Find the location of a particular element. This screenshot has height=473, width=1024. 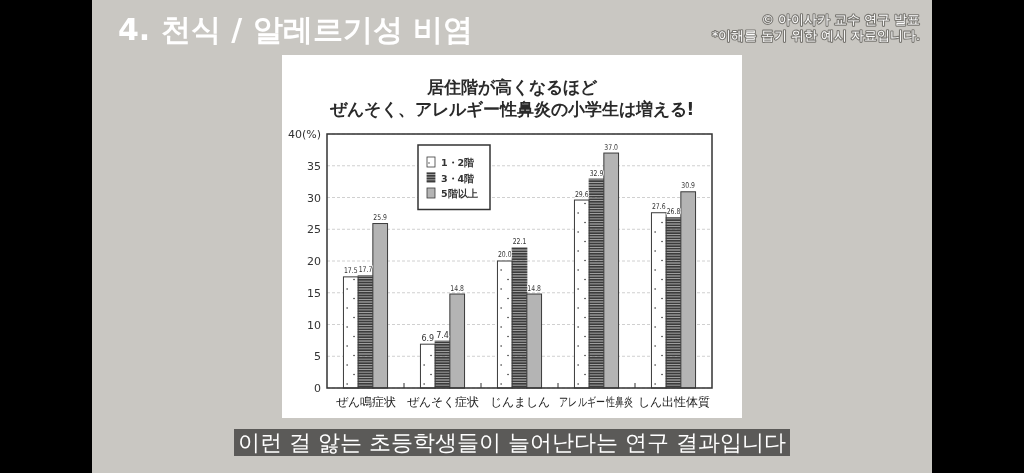

chart-title: 4. 천식 / 알레르기성 비염 is located at coordinates (296, 29).